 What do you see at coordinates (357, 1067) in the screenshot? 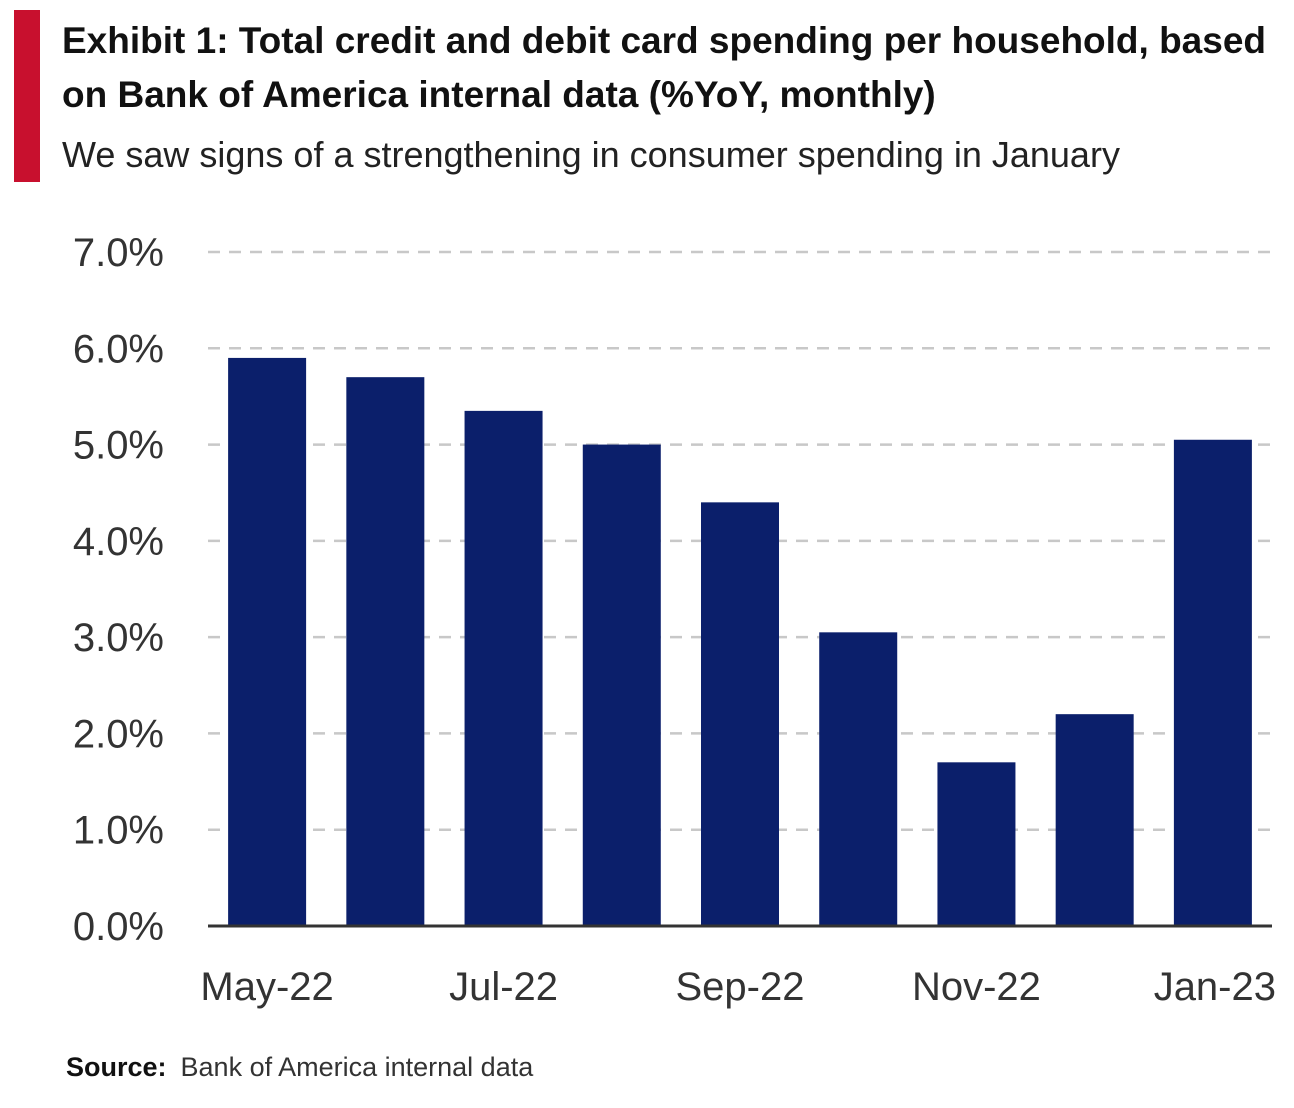
I see `source-text: Bank of America internal data` at bounding box center [357, 1067].